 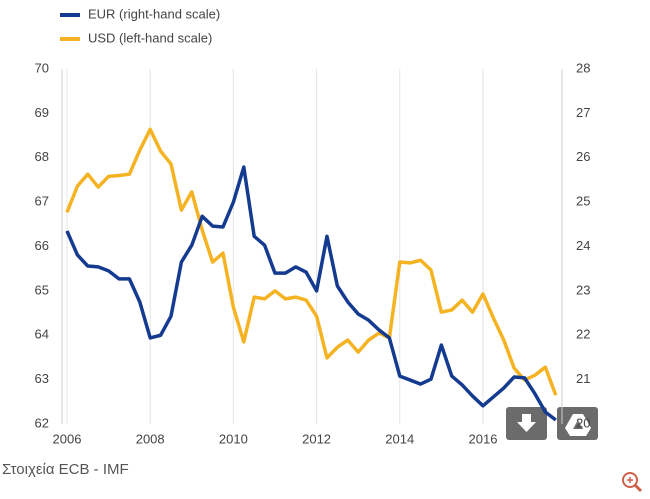 I want to click on y2-tick-label: 24, so click(x=583, y=245).